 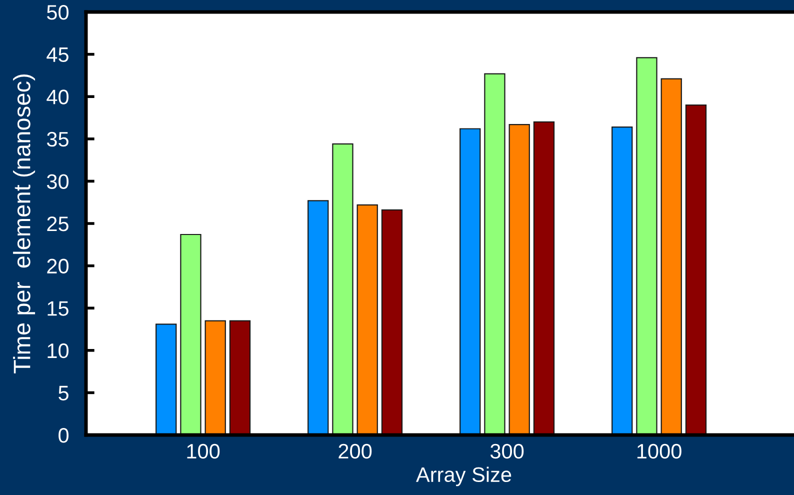 What do you see at coordinates (57, 181) in the screenshot?
I see `y-tick-label: 30` at bounding box center [57, 181].